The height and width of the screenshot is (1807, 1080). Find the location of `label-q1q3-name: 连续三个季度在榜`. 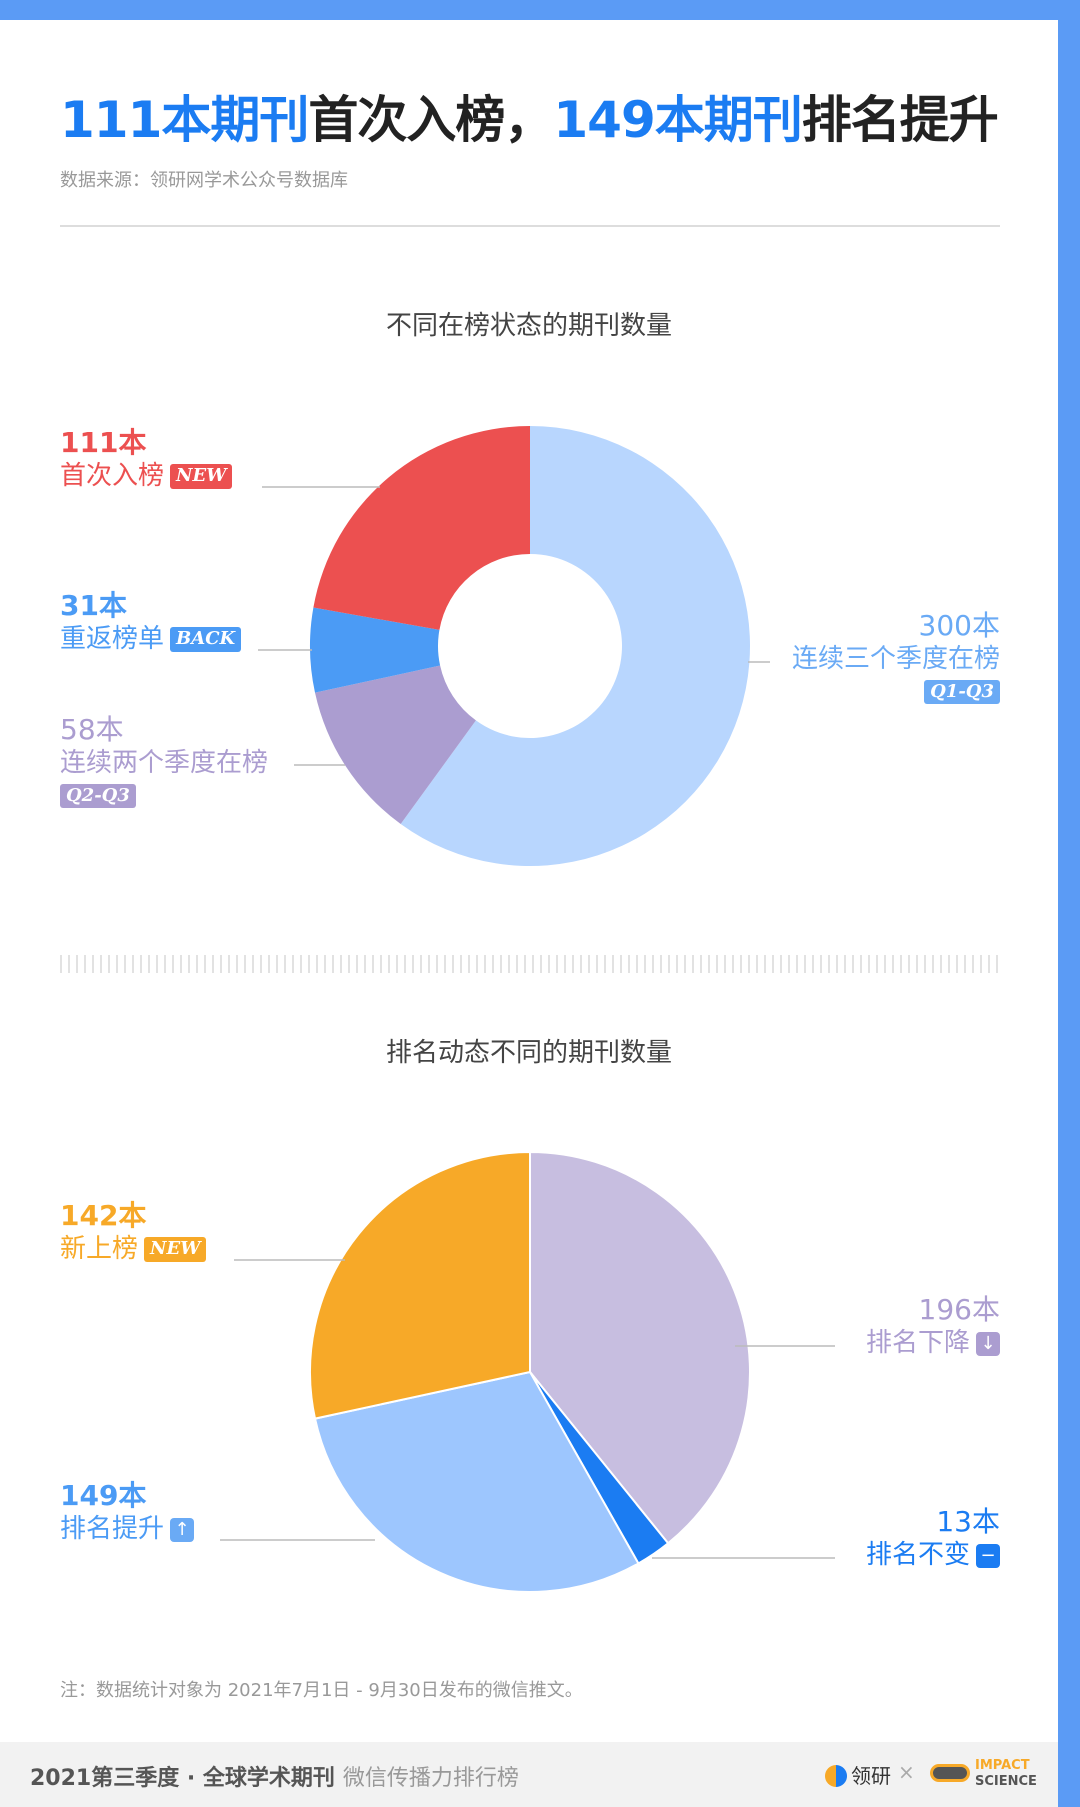

label-q1q3-name: 连续三个季度在榜 is located at coordinates (895, 659).